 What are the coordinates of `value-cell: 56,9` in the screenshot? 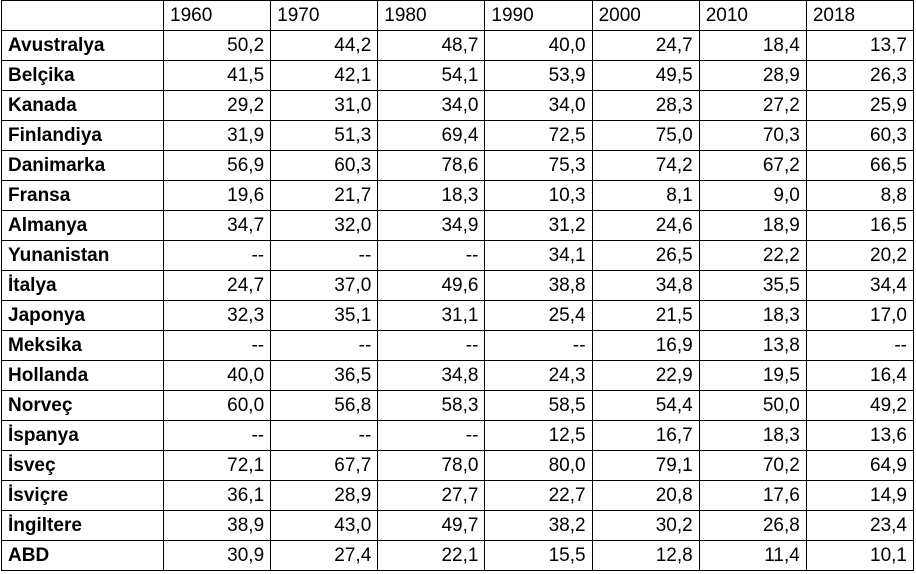 It's located at (217, 165).